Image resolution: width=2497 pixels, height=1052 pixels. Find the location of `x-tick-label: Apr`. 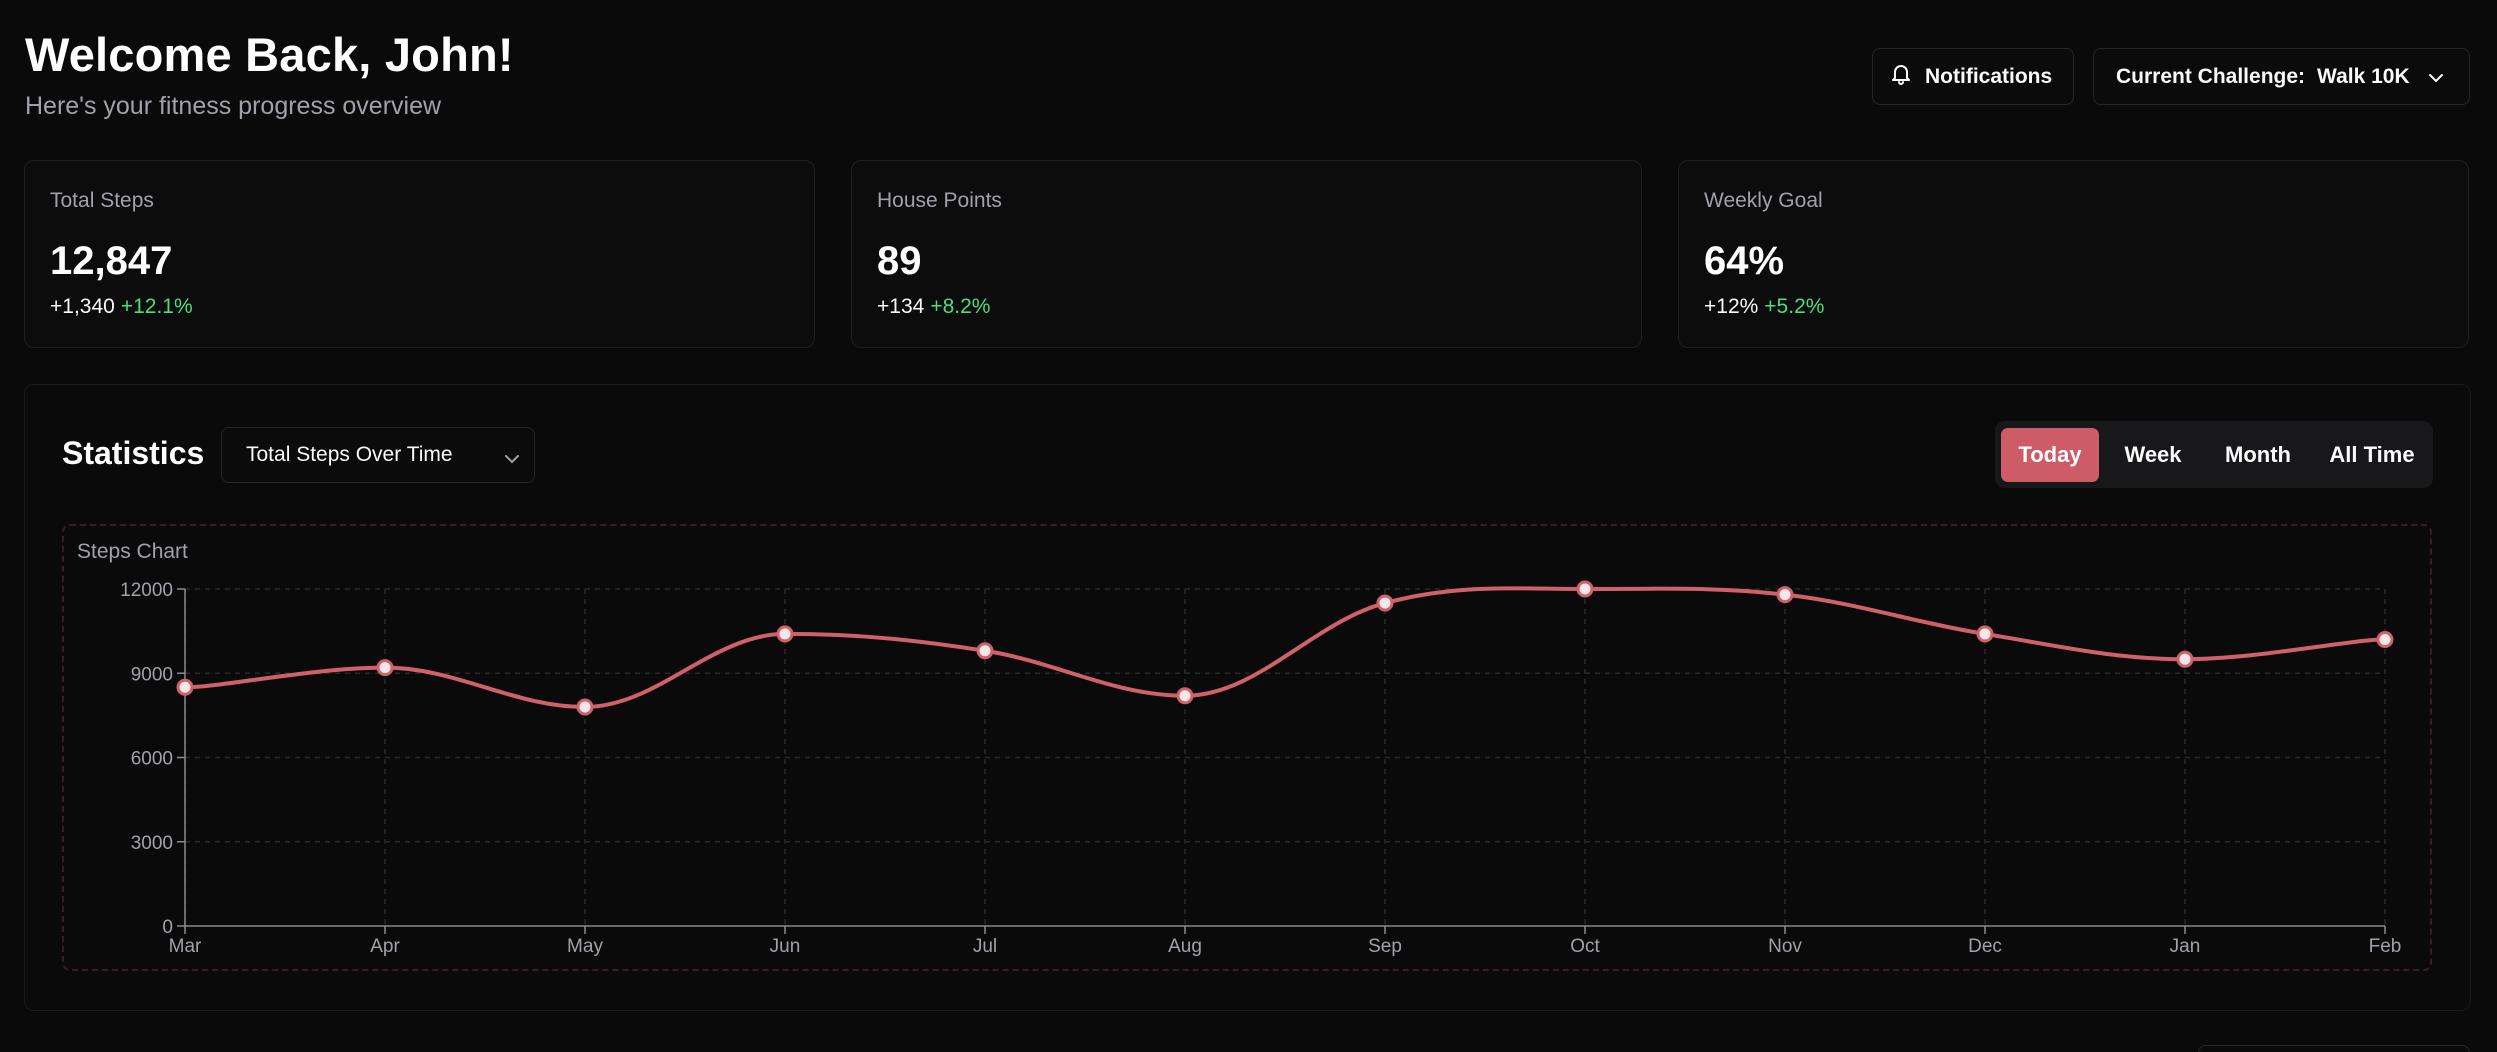

x-tick-label: Apr is located at coordinates (385, 946).